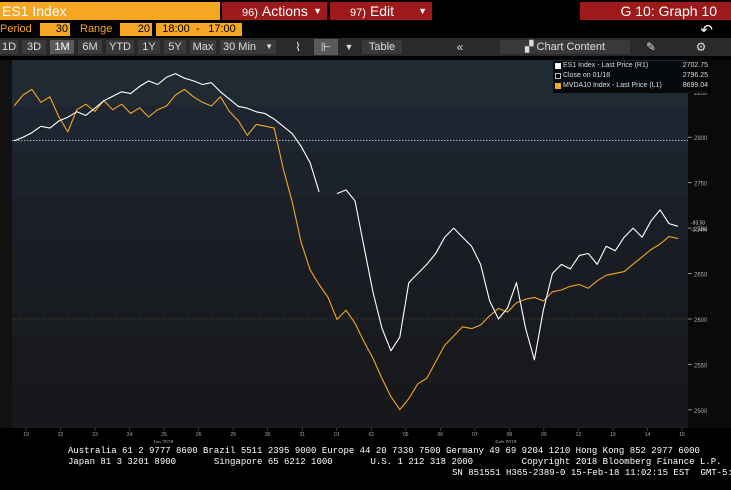 The height and width of the screenshot is (490, 731). I want to click on legend-item-mvda10: MVDA10 Index - Last Price (L1) 8699.04, so click(632, 86).